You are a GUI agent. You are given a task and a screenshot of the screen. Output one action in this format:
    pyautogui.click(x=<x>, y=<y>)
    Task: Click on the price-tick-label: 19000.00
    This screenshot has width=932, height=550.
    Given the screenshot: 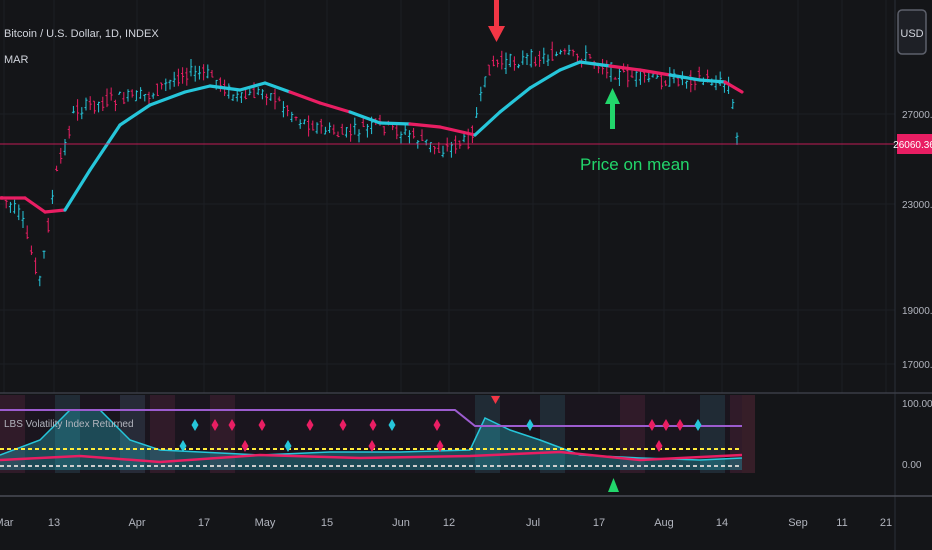 What is the action you would take?
    pyautogui.click(x=917, y=311)
    